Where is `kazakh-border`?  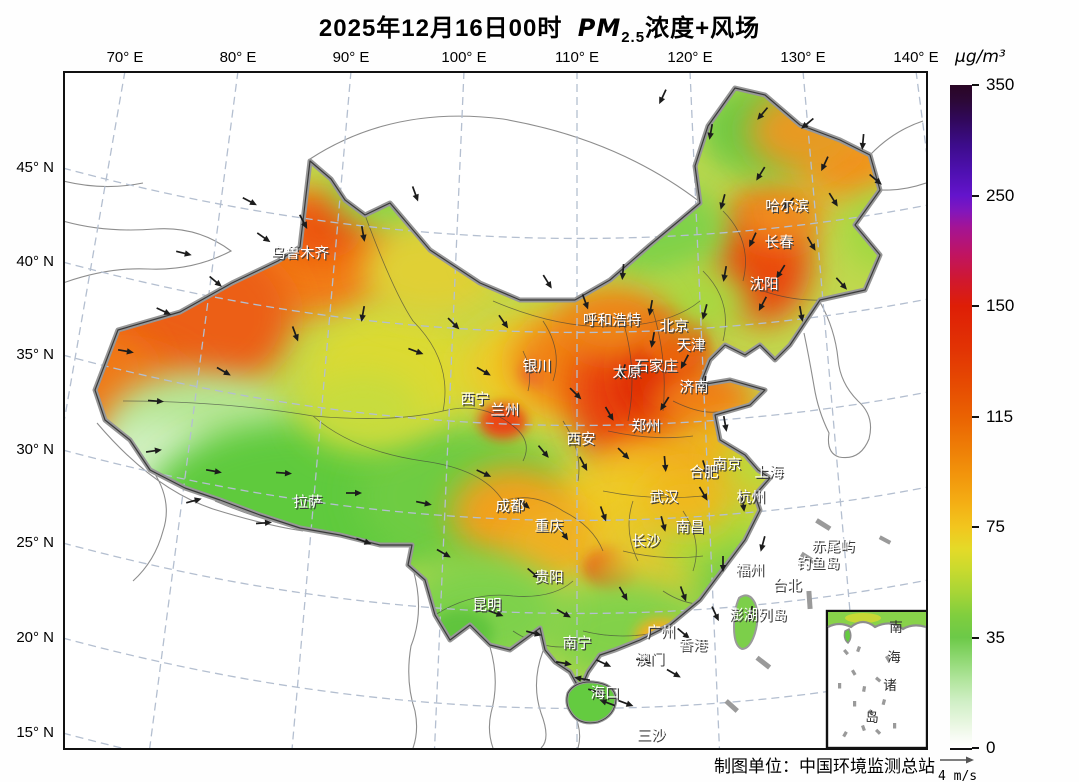 kazakh-border is located at coordinates (104, 184).